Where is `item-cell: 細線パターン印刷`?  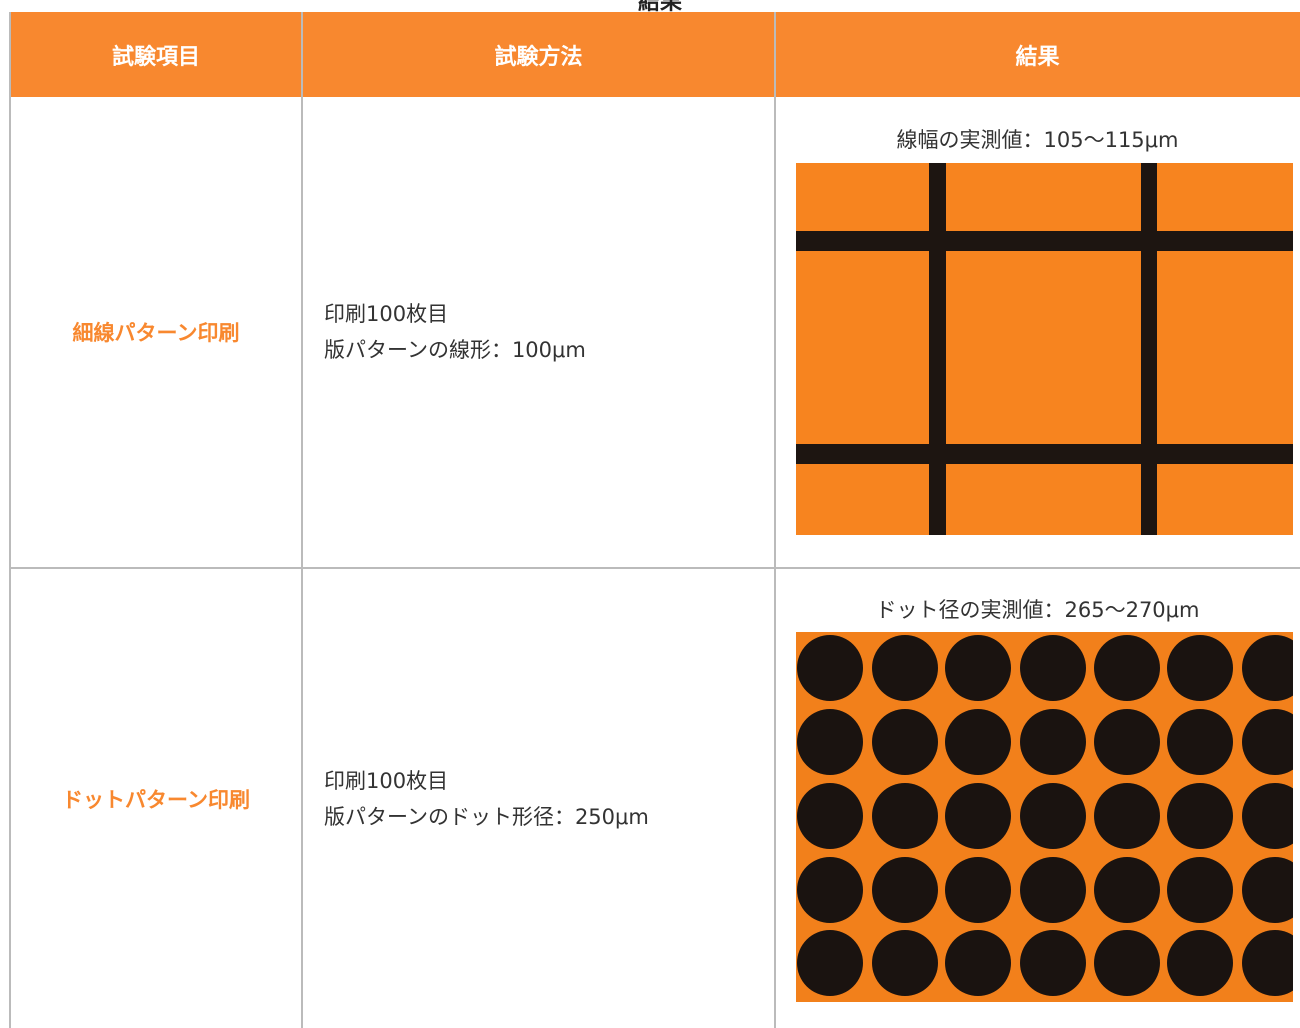
item-cell: 細線パターン印刷 is located at coordinates (156, 333).